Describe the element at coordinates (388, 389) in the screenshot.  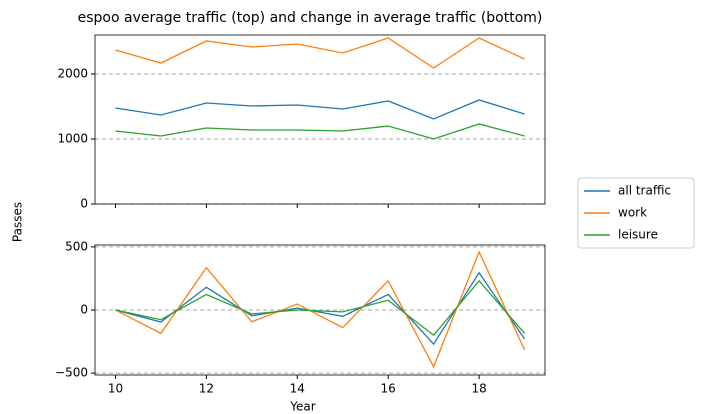
I see `x-tick-label: 16` at that location.